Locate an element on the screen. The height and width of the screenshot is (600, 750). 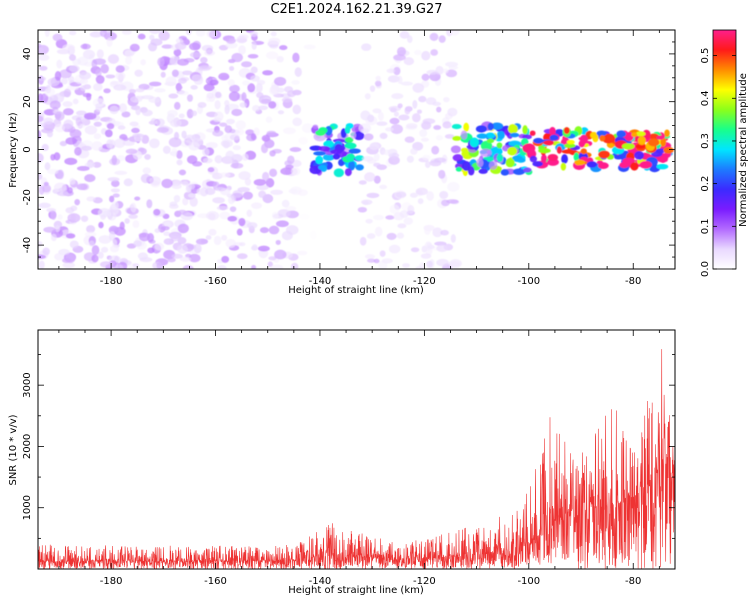
y-tick-label: 20 is located at coordinates (27, 101).